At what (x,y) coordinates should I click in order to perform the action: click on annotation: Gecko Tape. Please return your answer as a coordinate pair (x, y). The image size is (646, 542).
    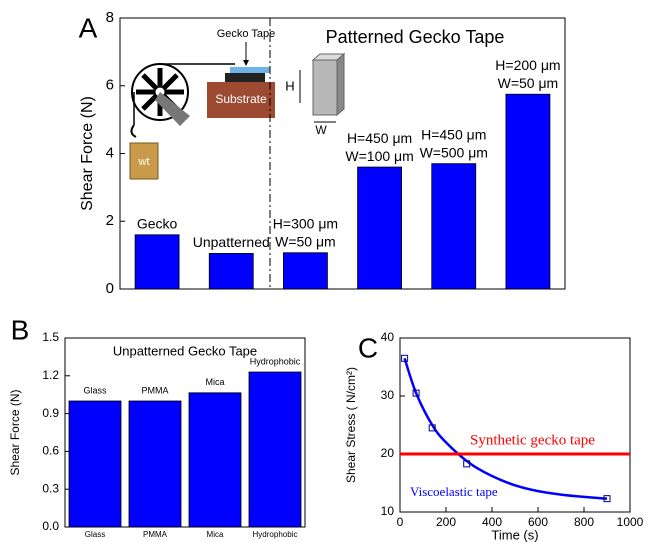
    Looking at the image, I should click on (246, 34).